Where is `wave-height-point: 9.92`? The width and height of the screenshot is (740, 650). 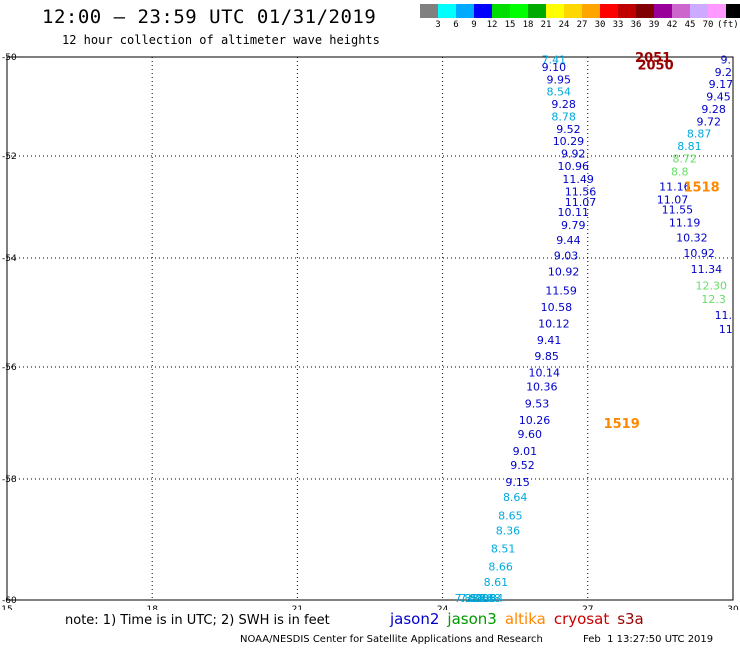 wave-height-point: 9.92 is located at coordinates (573, 154).